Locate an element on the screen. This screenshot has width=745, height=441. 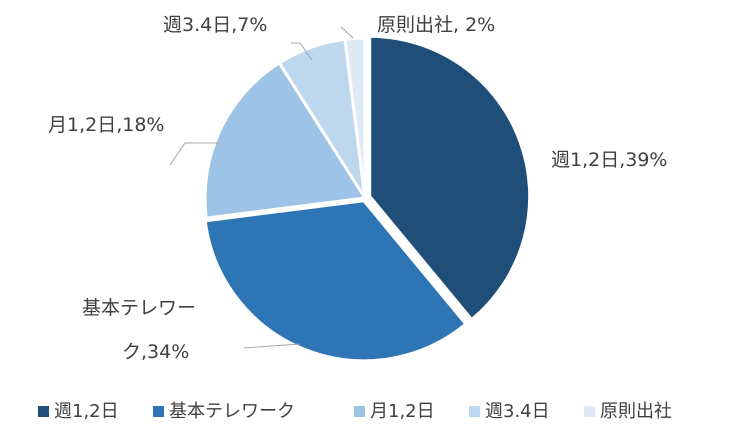
legend-label-weekly-1-2-days: 週1,2日 is located at coordinates (86, 411).